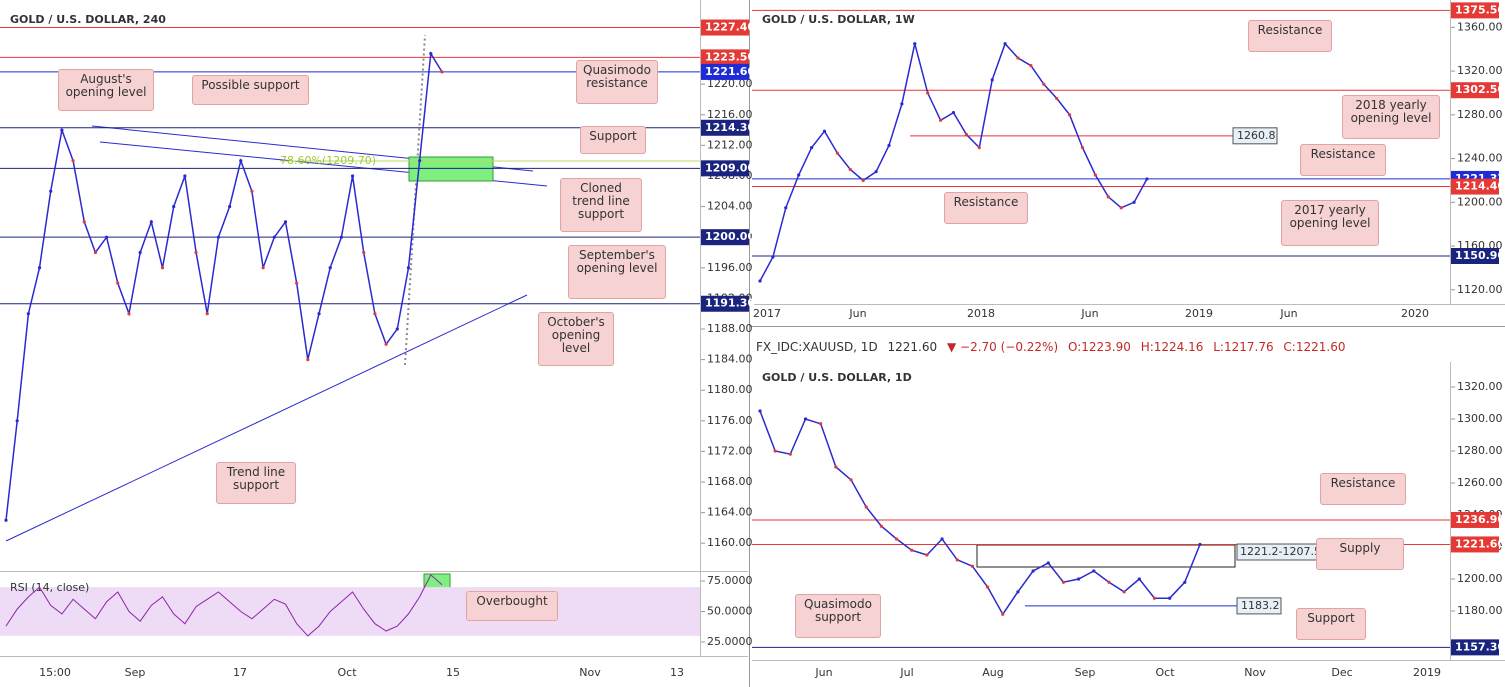 Image resolution: width=1505 pixels, height=687 pixels. What do you see at coordinates (1480, 519) in the screenshot?
I see `level-label: 1236.90` at bounding box center [1480, 519].